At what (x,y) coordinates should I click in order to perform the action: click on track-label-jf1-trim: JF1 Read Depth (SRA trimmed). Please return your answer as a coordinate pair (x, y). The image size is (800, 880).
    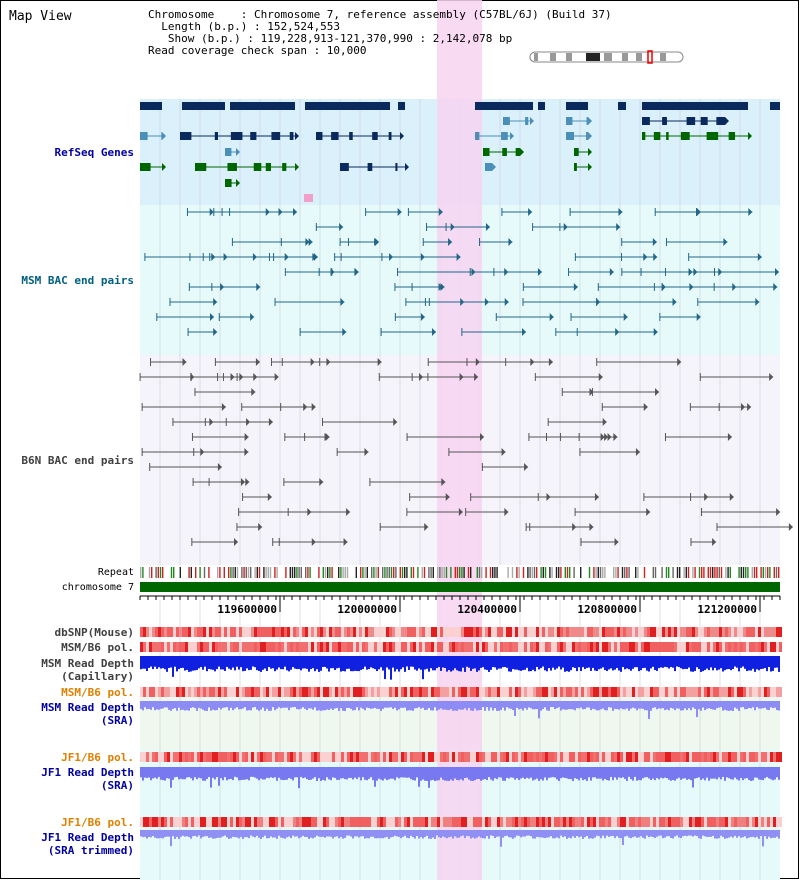
    Looking at the image, I should click on (87, 844).